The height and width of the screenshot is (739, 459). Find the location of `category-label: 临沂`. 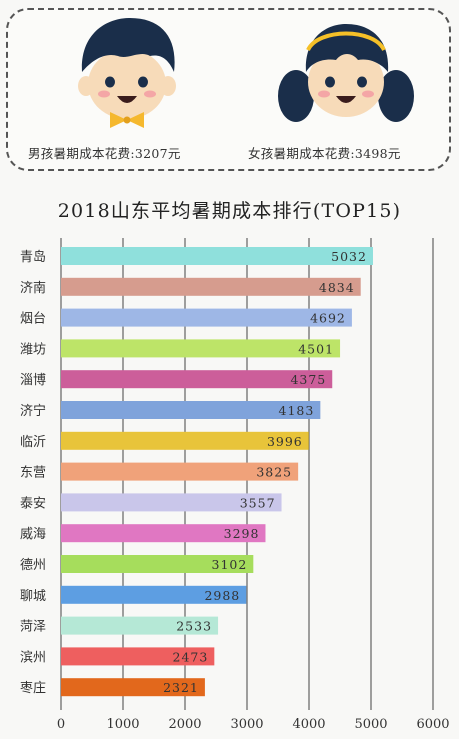

category-label: 临沂 is located at coordinates (33, 442).